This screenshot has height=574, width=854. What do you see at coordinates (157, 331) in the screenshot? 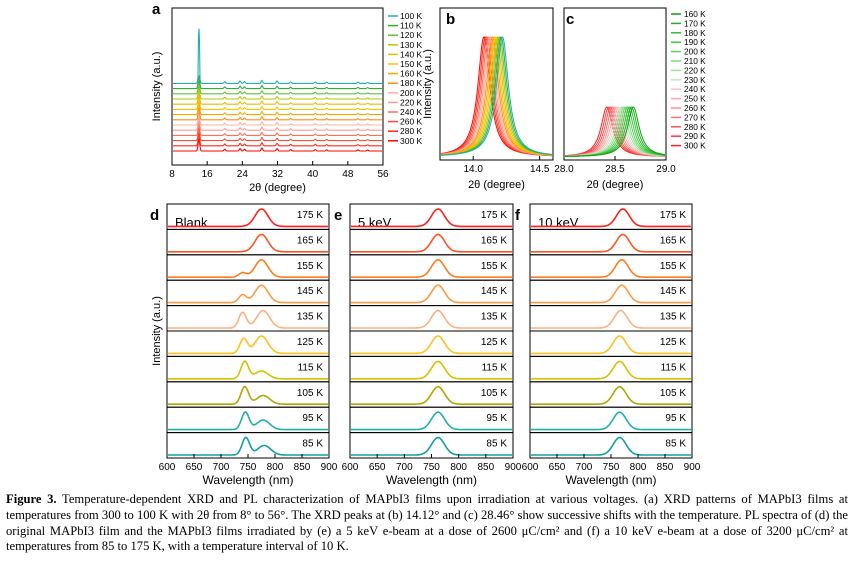
I see `pl-ylabel: Intensity (a.u.)` at bounding box center [157, 331].